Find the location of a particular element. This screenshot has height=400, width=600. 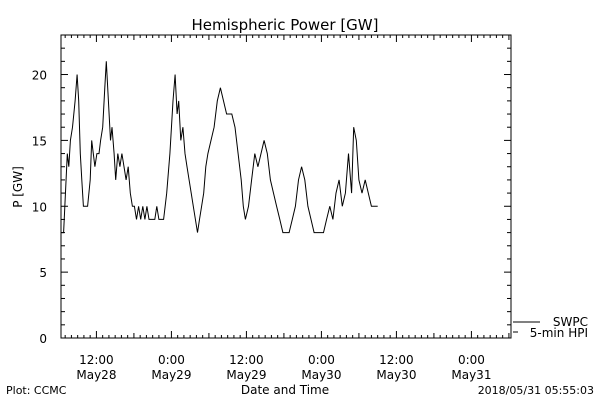

y-tick-label: 15 is located at coordinates (39, 141).